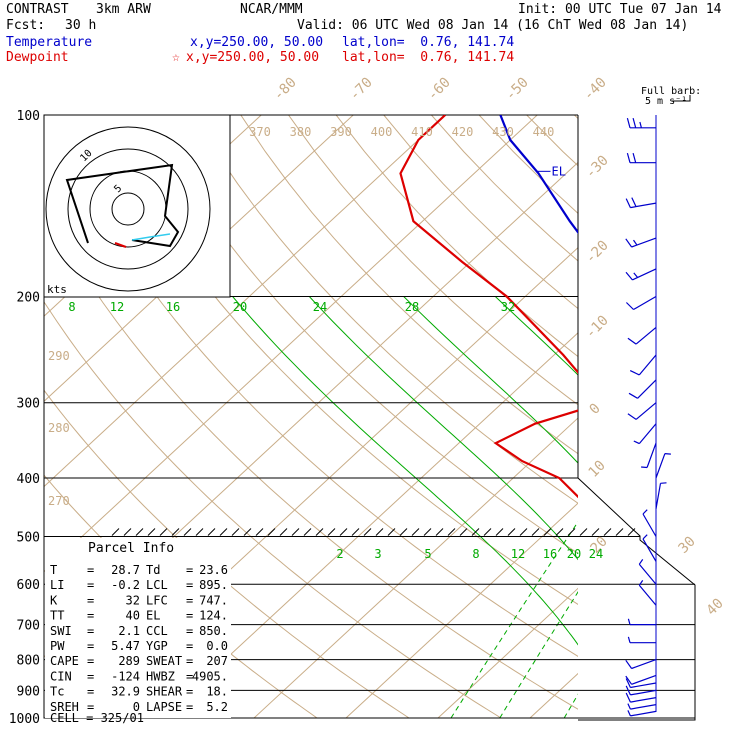 The width and height of the screenshot is (740, 740). I want to click on parcel-value: 2.1, so click(129, 631).